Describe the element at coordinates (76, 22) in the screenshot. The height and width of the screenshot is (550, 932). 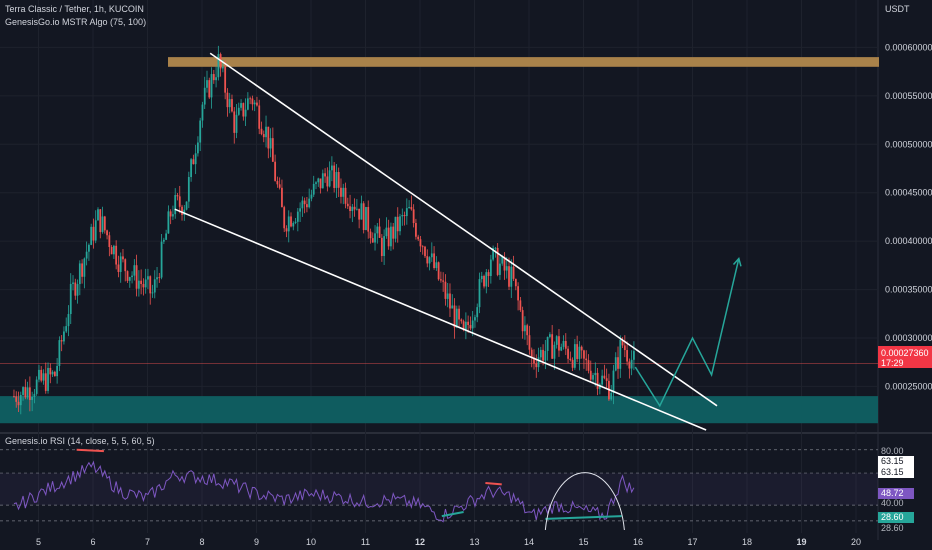
I see `indicator-title: GenesisGo.io MSTR Algo (75, 100)` at that location.